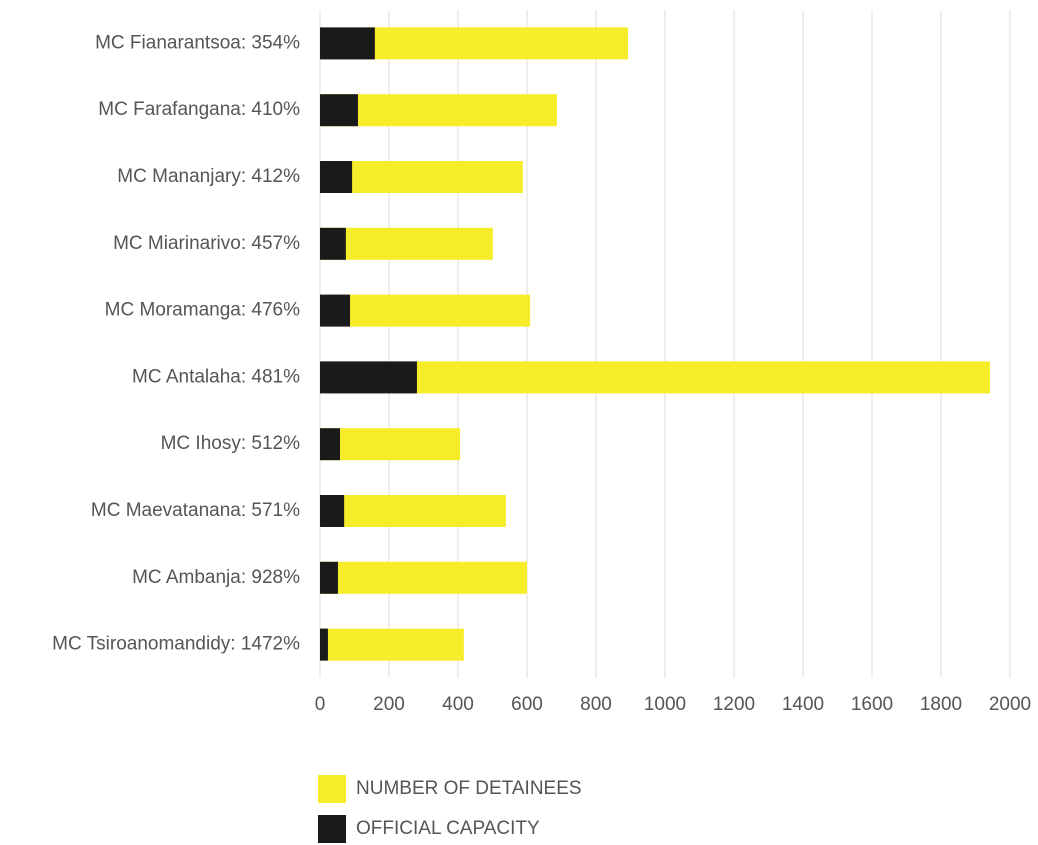 The image size is (1038, 845). Describe the element at coordinates (1010, 704) in the screenshot. I see `x-tick-label: 2000` at that location.